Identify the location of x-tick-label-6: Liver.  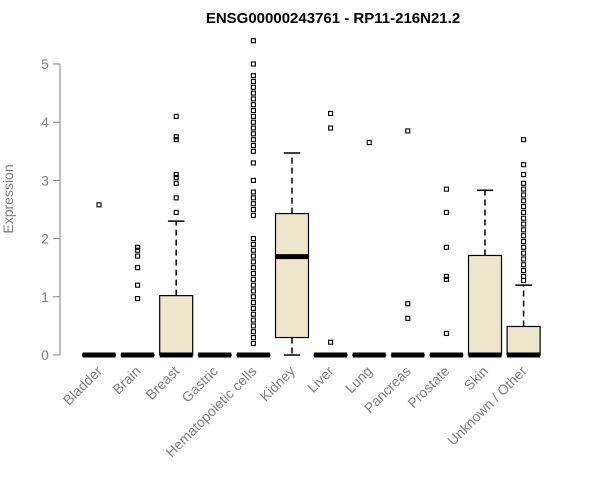
(320, 379).